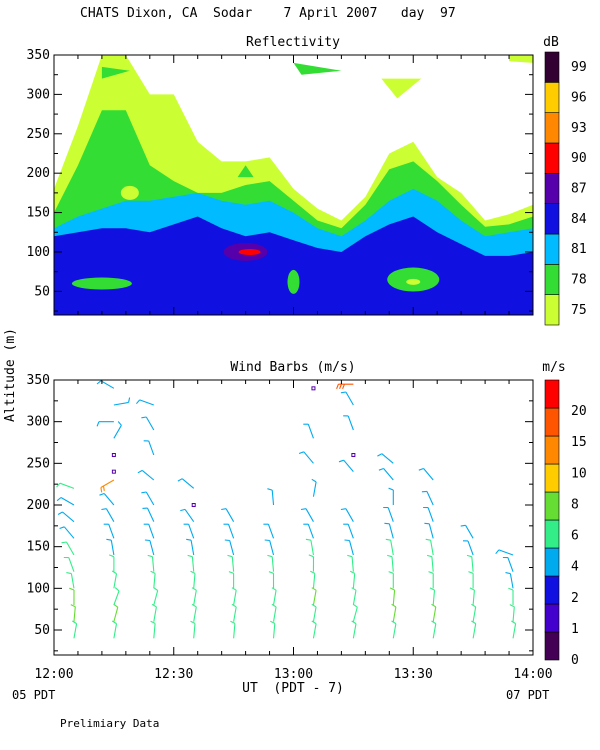 Image resolution: width=600 pixels, height=750 pixels. I want to click on wind-colorbar-label: 2, so click(575, 598).